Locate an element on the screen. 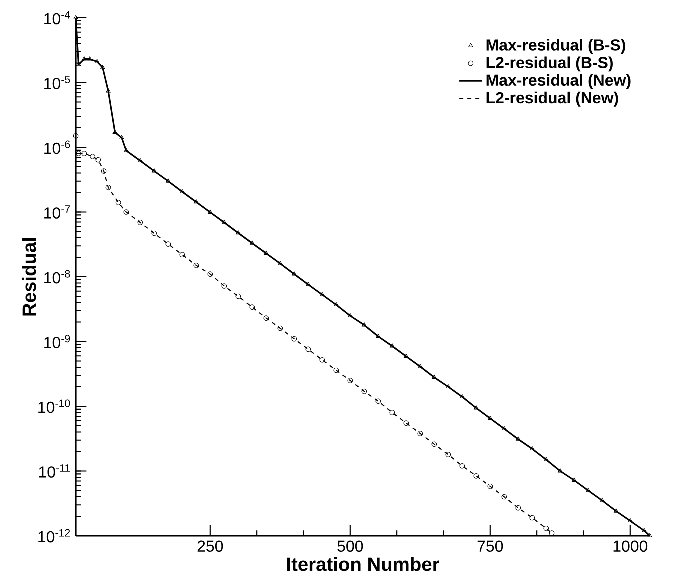 This screenshot has width=695, height=588. y-tick-label: 10$^{-10}$ is located at coordinates (54, 407).